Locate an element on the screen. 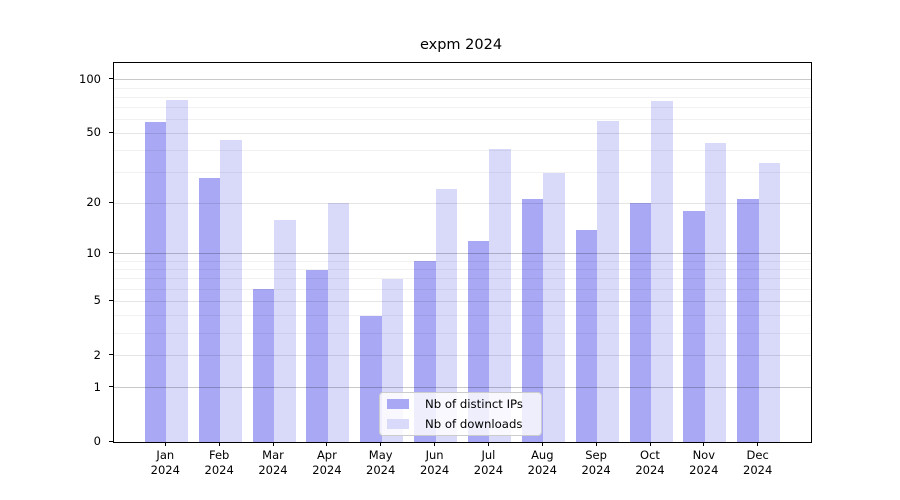  bar-jul-downloads is located at coordinates (500, 295).